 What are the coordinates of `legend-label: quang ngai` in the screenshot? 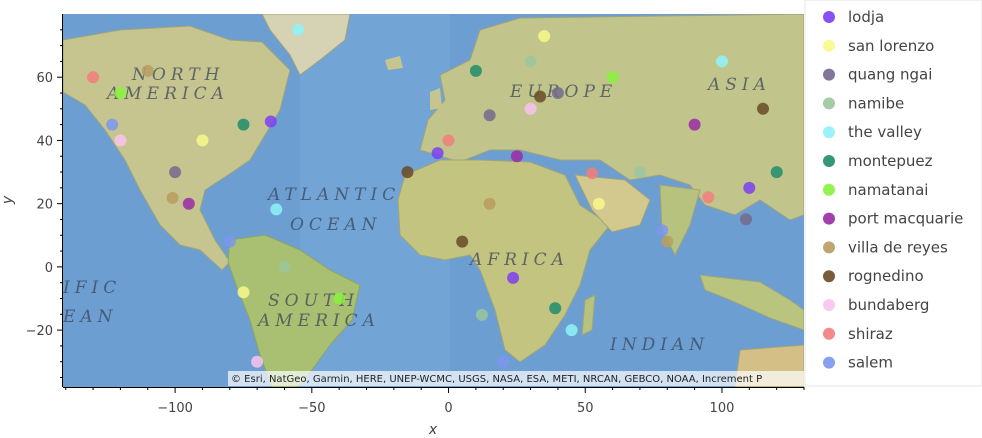 It's located at (890, 75).